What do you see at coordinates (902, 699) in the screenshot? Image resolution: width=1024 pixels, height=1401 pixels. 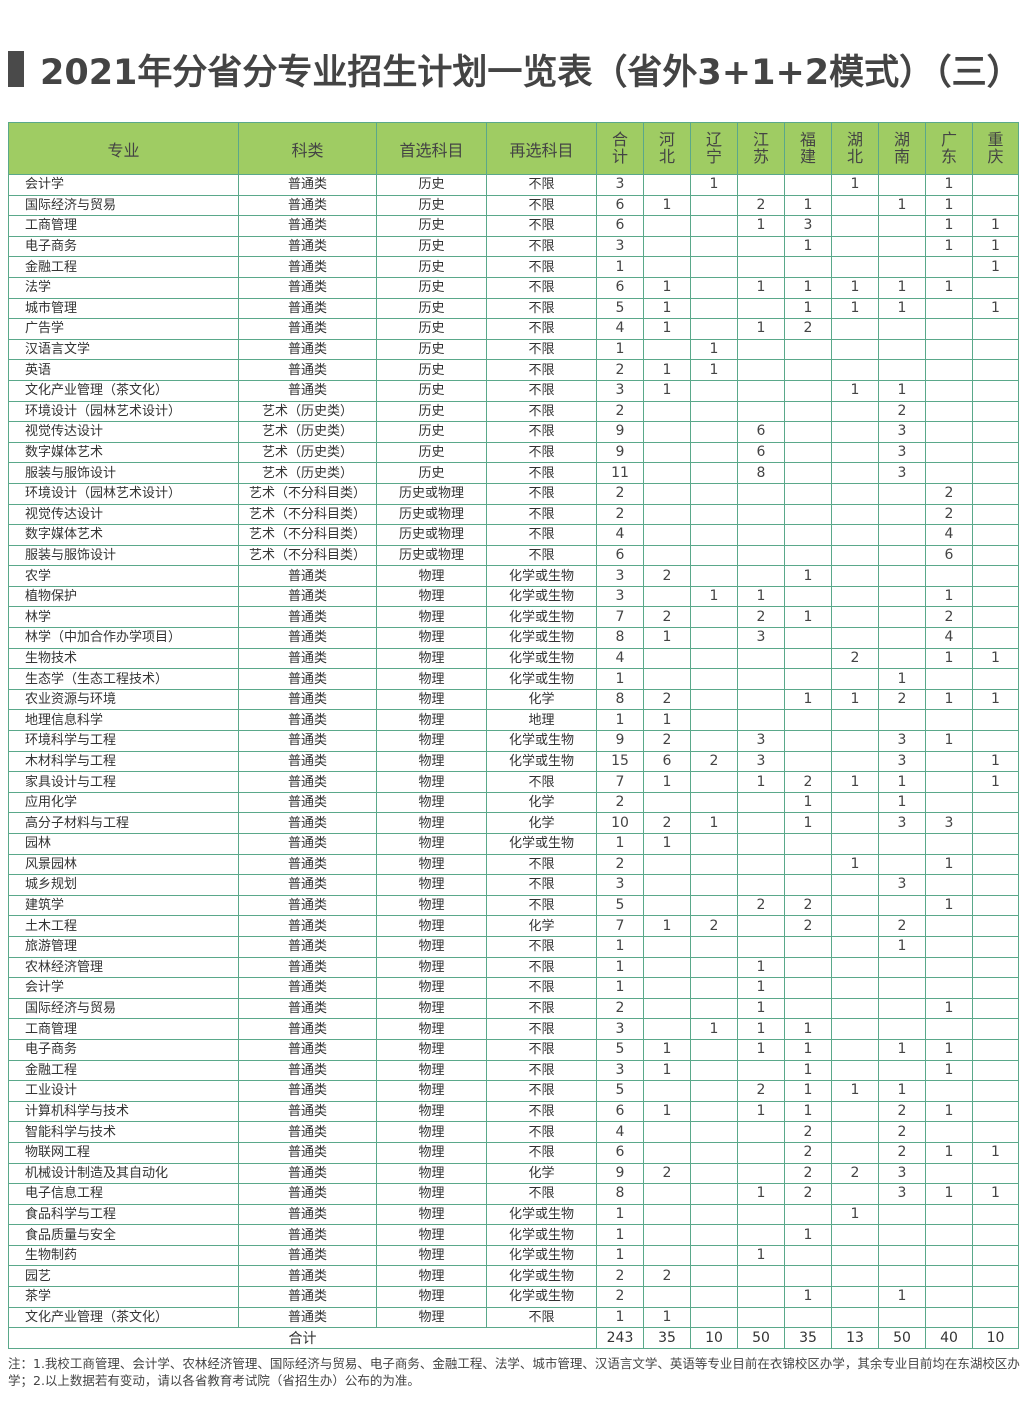 I see `cell-hunan: 2` at bounding box center [902, 699].